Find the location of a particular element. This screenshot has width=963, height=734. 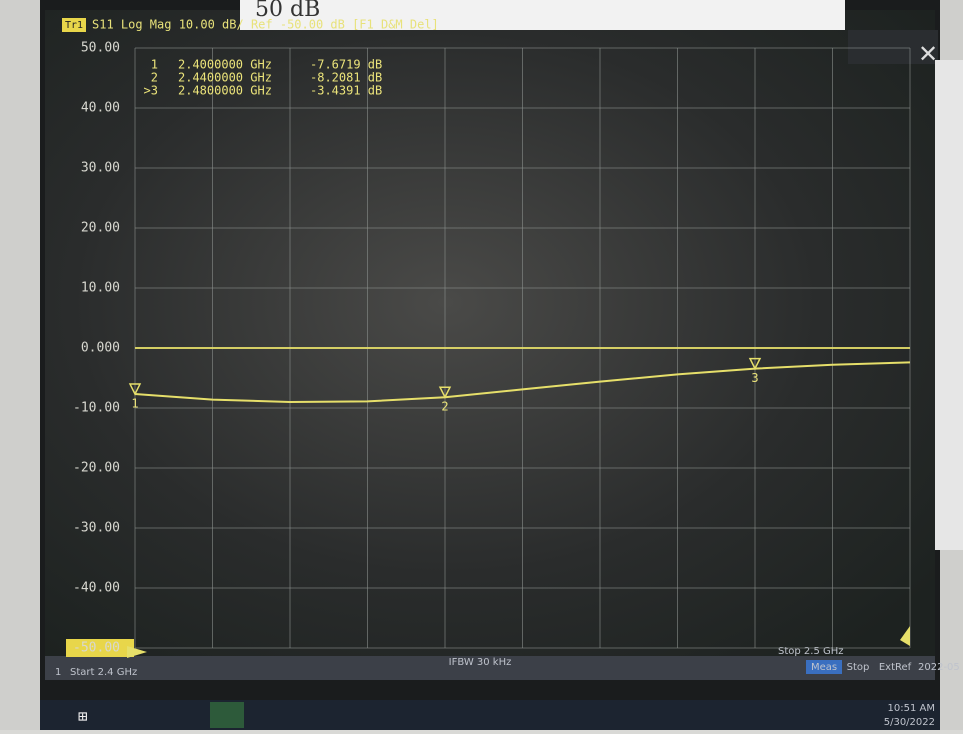

taskbar is located at coordinates (490, 715).